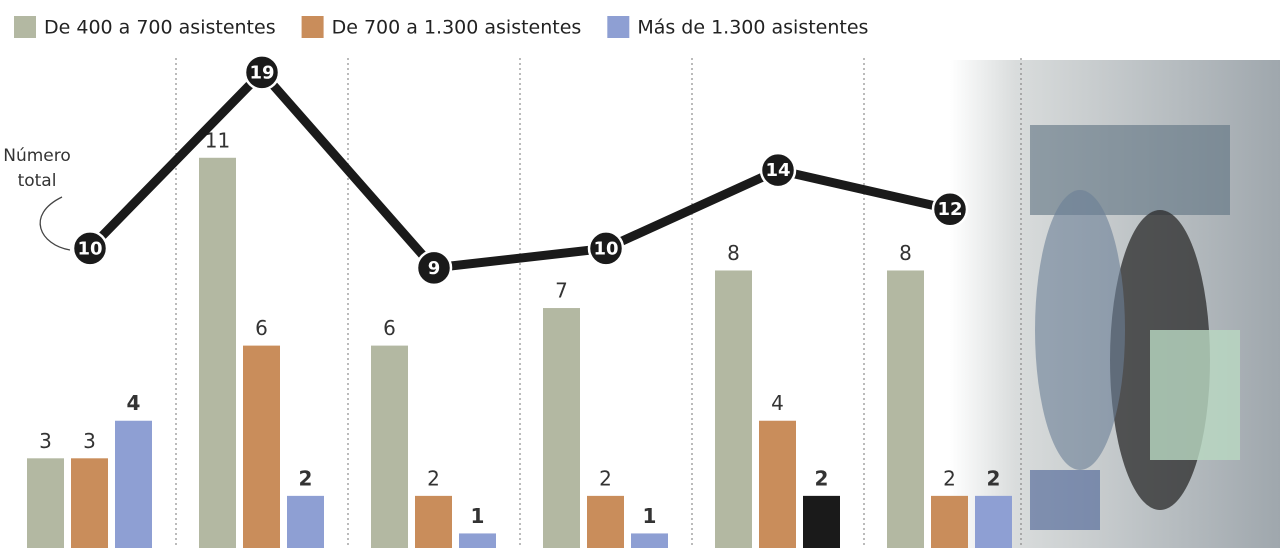  Describe the element at coordinates (561, 291) in the screenshot. I see `data-label: 7` at that location.